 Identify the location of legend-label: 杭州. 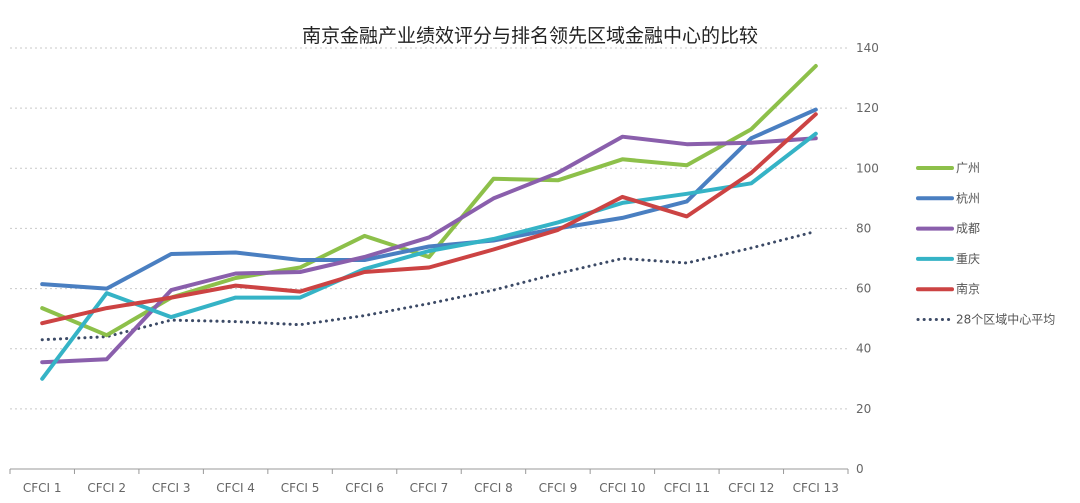
(968, 197).